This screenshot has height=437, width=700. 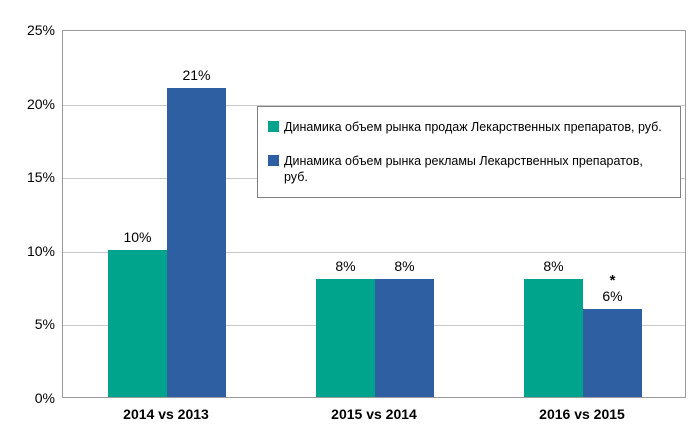 What do you see at coordinates (582, 414) in the screenshot?
I see `x-axis-category-label: 2016 vs 2015` at bounding box center [582, 414].